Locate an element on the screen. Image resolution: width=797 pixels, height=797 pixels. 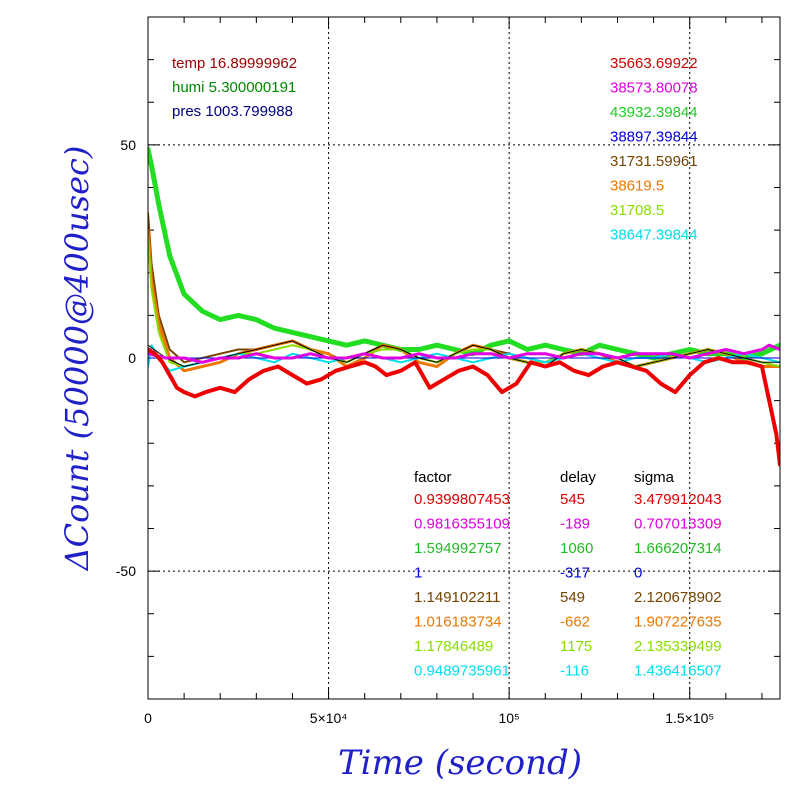
table-cell-factor: 1.17846489 is located at coordinates (453, 646).